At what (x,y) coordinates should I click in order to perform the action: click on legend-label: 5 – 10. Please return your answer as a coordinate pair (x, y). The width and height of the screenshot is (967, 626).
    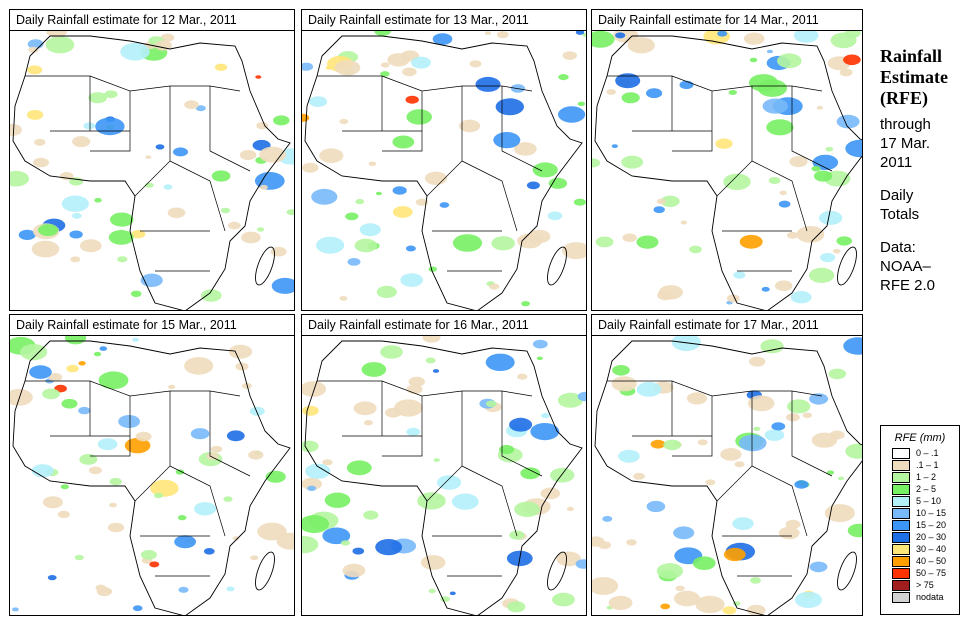
    Looking at the image, I should click on (929, 501).